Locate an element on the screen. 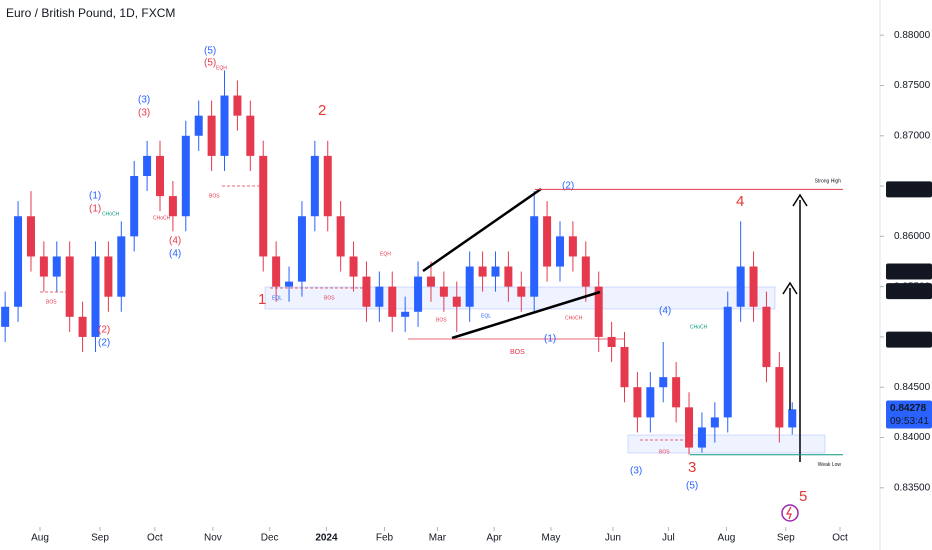 This screenshot has width=932, height=550. y-tick-label: 0.87000 is located at coordinates (912, 135).